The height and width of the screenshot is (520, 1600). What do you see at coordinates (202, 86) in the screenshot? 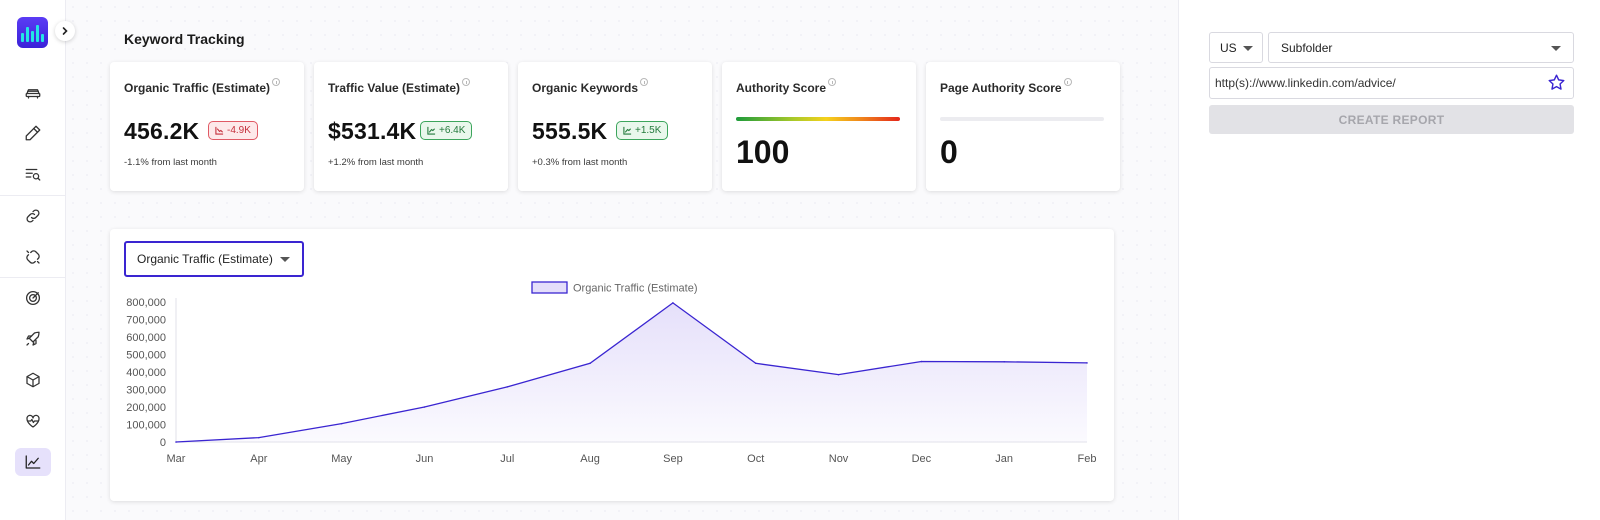
I see `card-label: Organic Traffic (Estimate)` at bounding box center [202, 86].